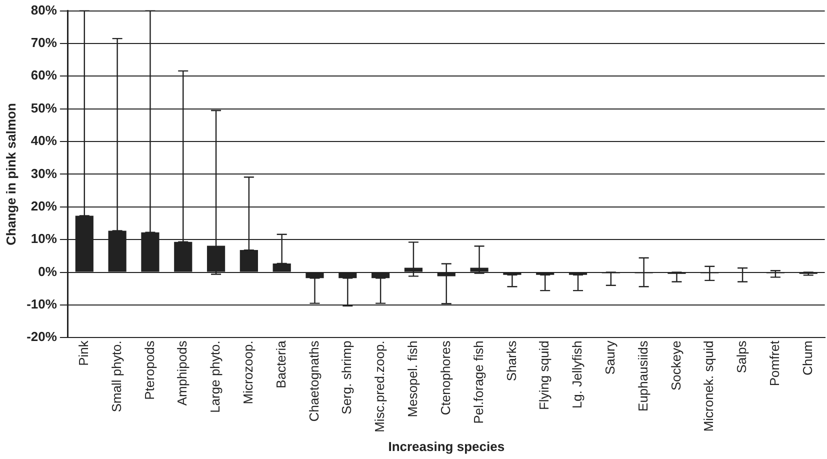 The height and width of the screenshot is (459, 827). Describe the element at coordinates (280, 364) in the screenshot. I see `x-tick-label: Bacteria` at that location.